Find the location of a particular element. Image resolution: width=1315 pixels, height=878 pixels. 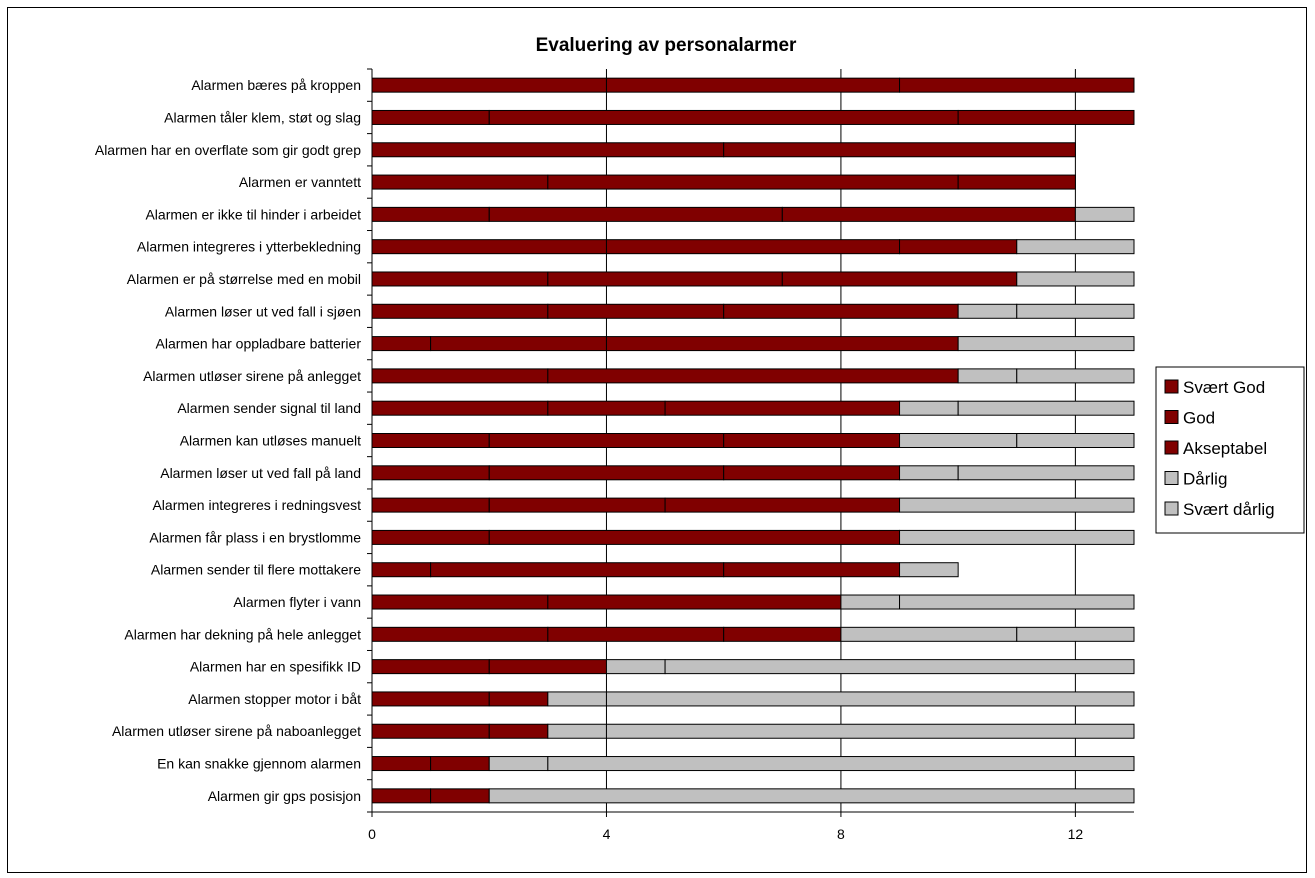

category-label-13: Alarmen løser ut ved fall på land is located at coordinates (260, 473).